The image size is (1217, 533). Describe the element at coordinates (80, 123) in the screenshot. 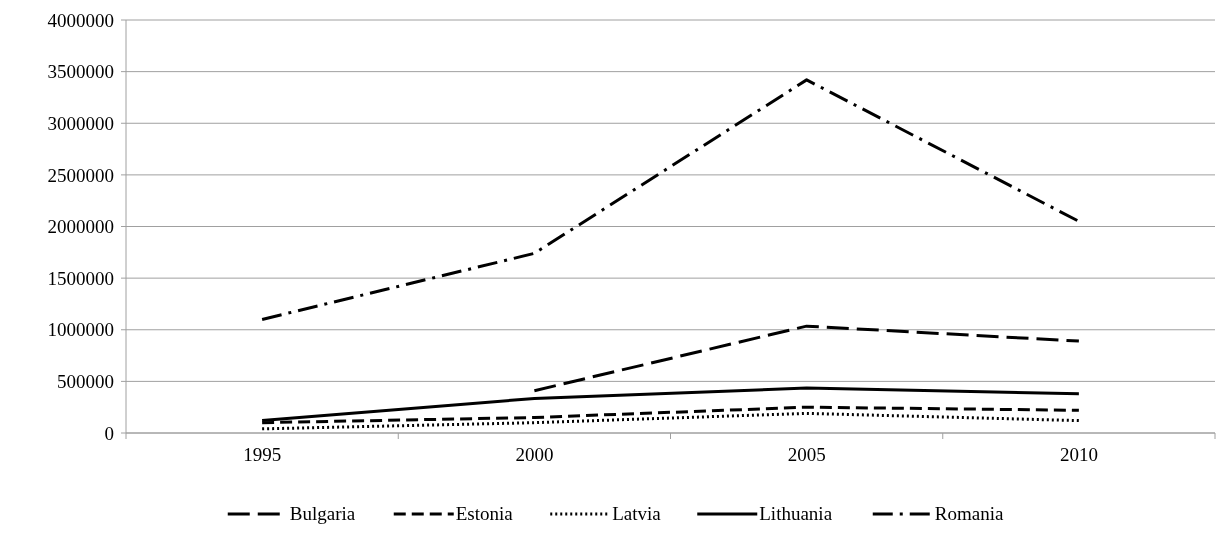

I see `y-tick-label: 3000000` at that location.